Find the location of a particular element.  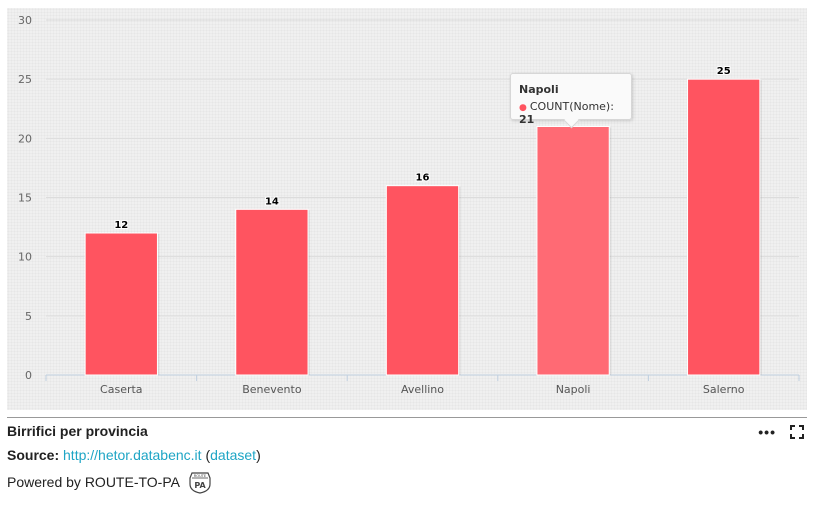

more-horizontal-icon: ••• is located at coordinates (767, 432).